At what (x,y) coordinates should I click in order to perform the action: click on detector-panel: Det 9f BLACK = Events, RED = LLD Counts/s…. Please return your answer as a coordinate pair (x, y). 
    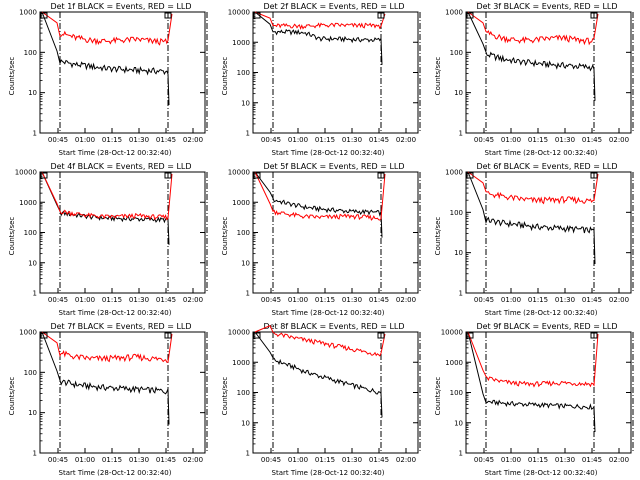
    Looking at the image, I should click on (532, 400).